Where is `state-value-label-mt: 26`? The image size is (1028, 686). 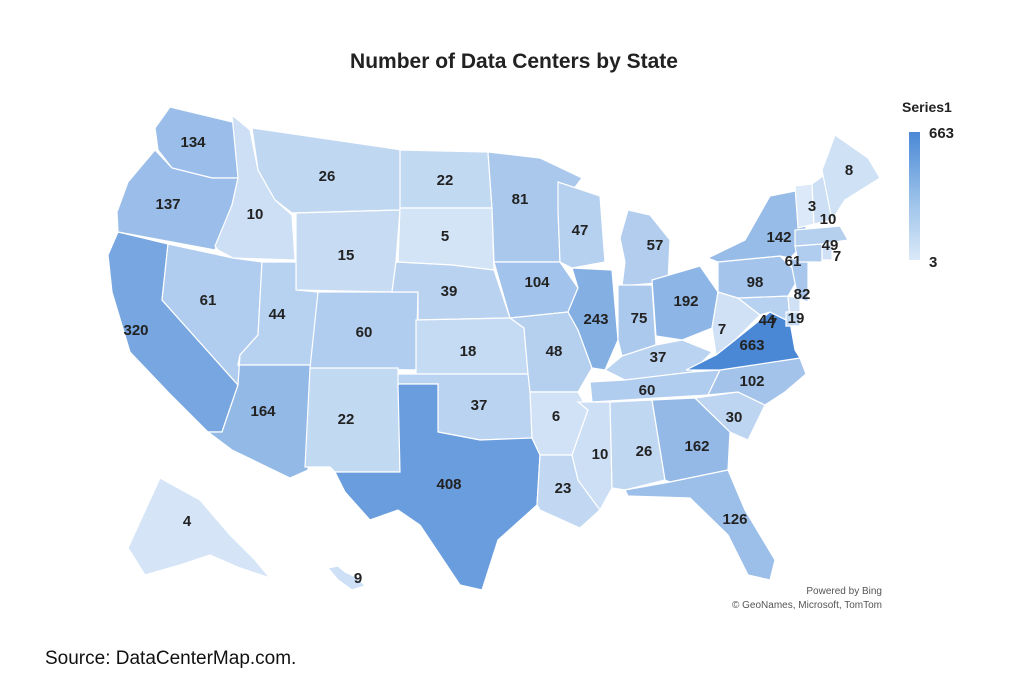
state-value-label-mt: 26 is located at coordinates (327, 176).